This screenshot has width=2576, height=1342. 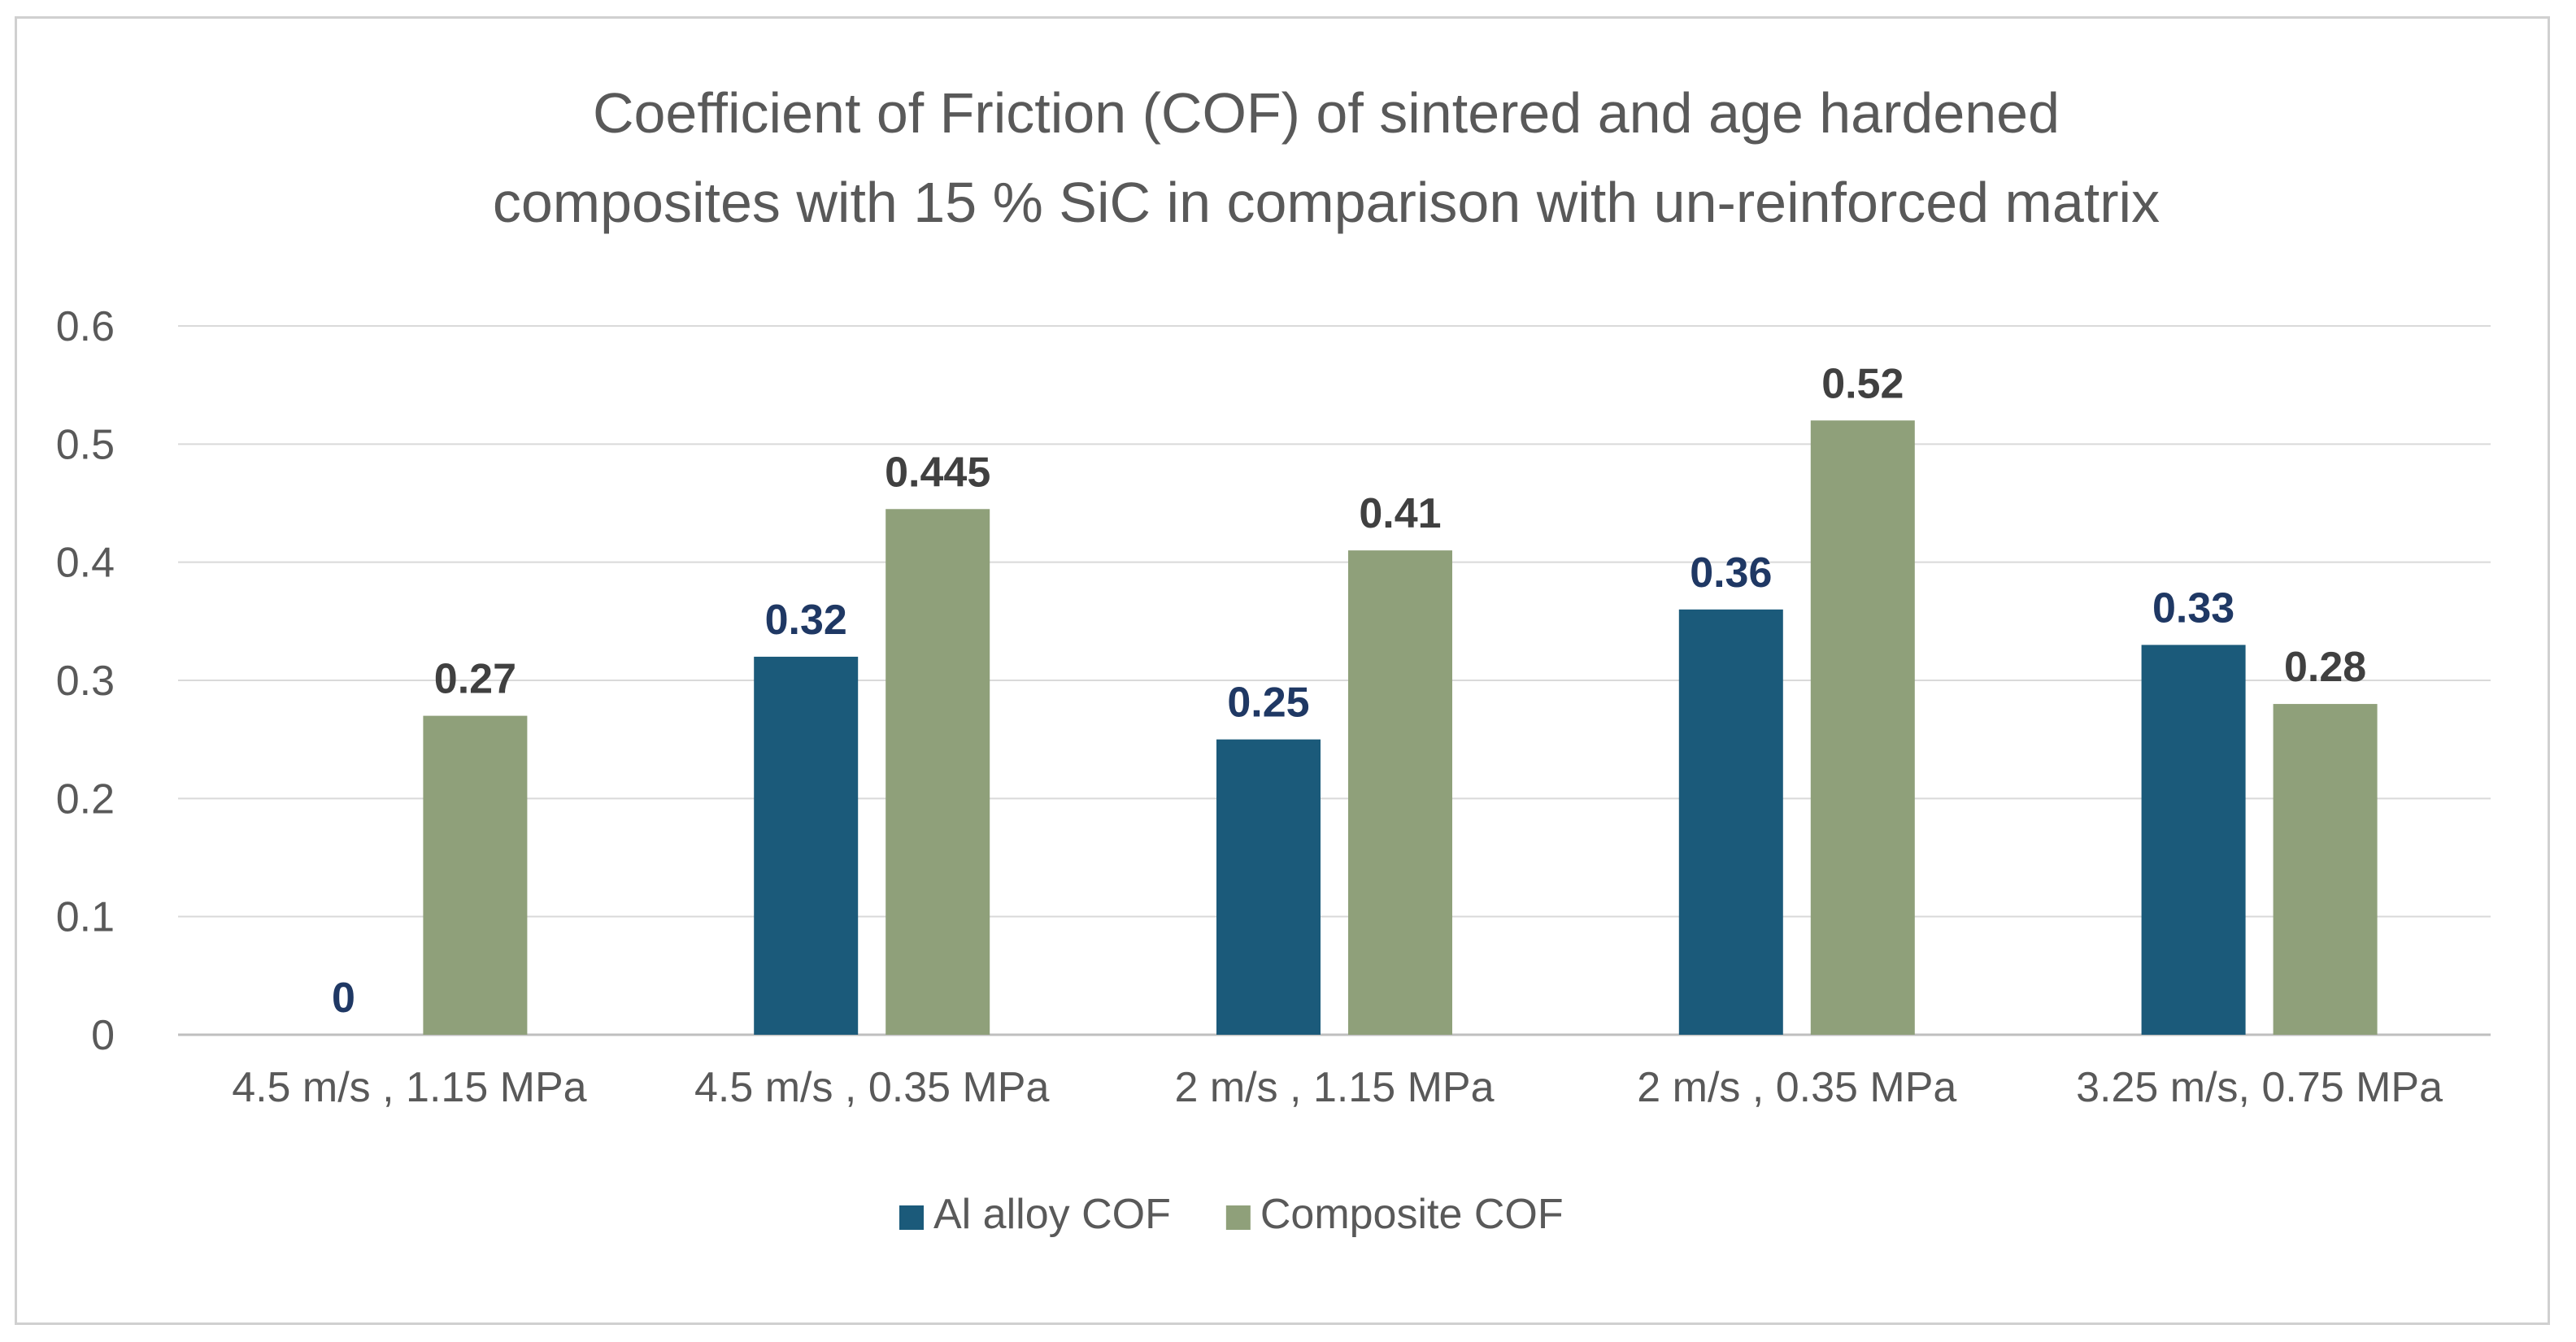 I want to click on y-tick-label: 0.4, so click(x=86, y=563).